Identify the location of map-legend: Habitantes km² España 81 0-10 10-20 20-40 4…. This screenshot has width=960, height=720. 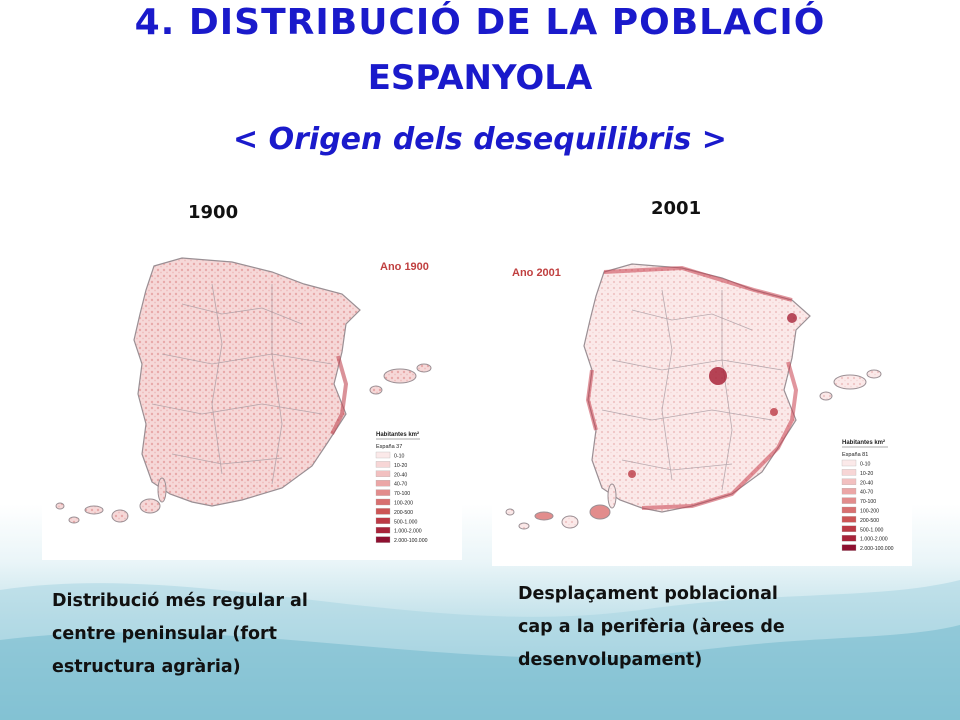
(867, 495).